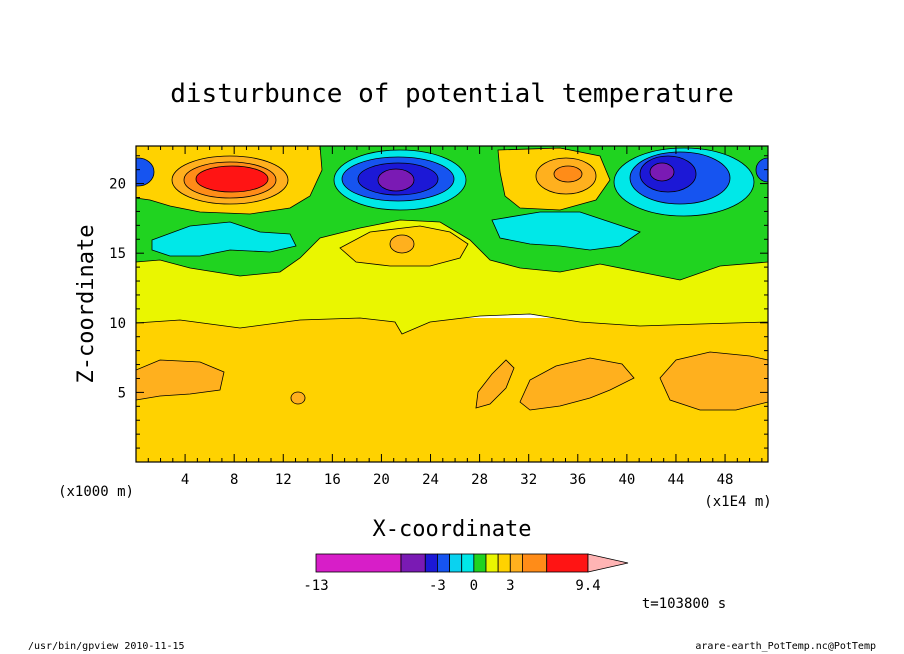 This screenshot has width=904, height=654. I want to click on colorbar-tick-label: -13, so click(315, 586).